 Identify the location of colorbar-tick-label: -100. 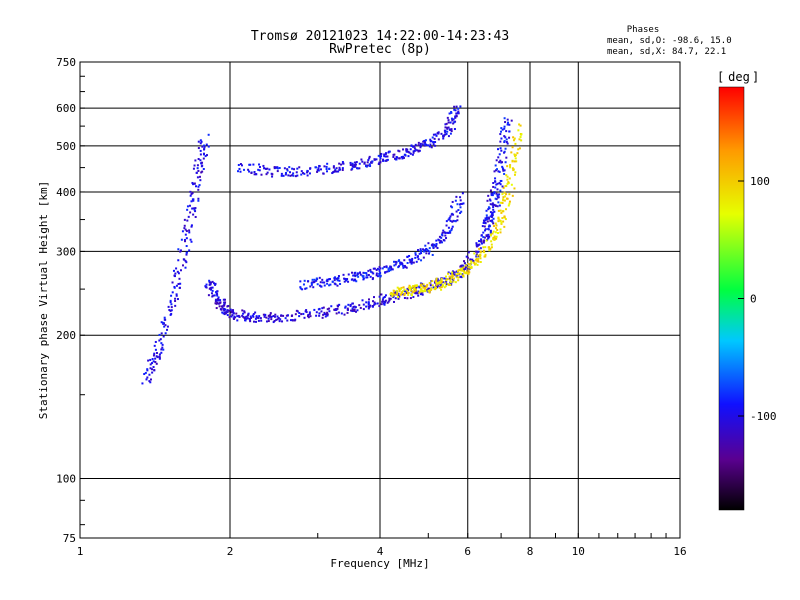
(763, 416).